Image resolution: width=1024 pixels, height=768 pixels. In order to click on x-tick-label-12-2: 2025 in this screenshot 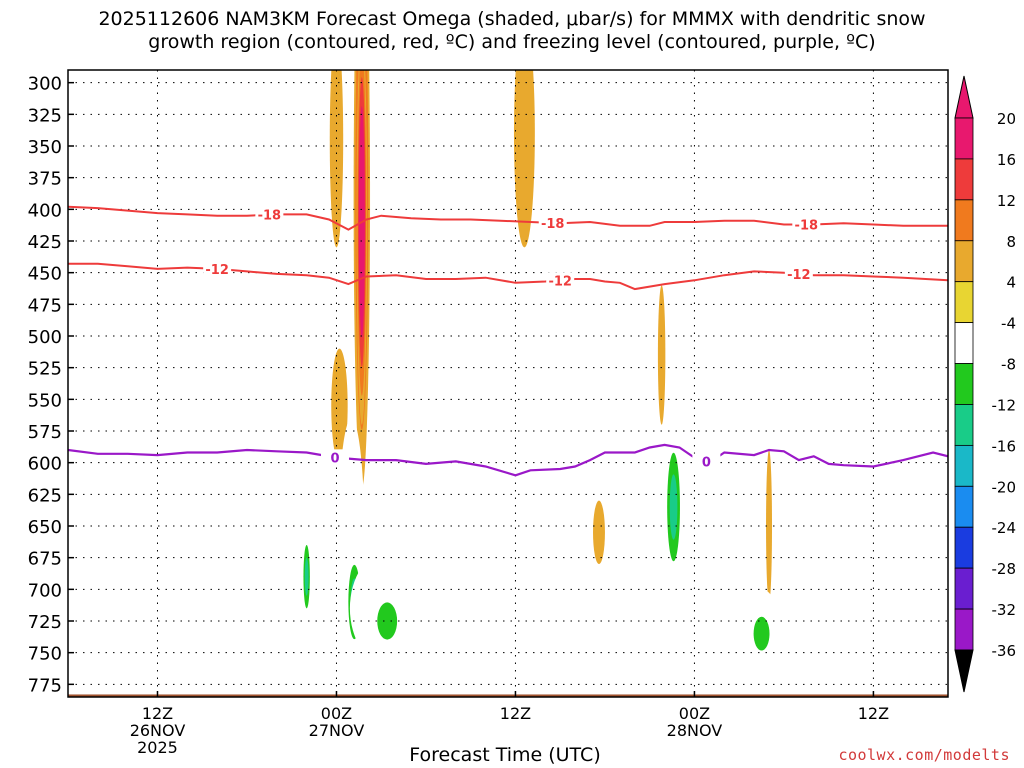, I will do `click(157, 747)`.